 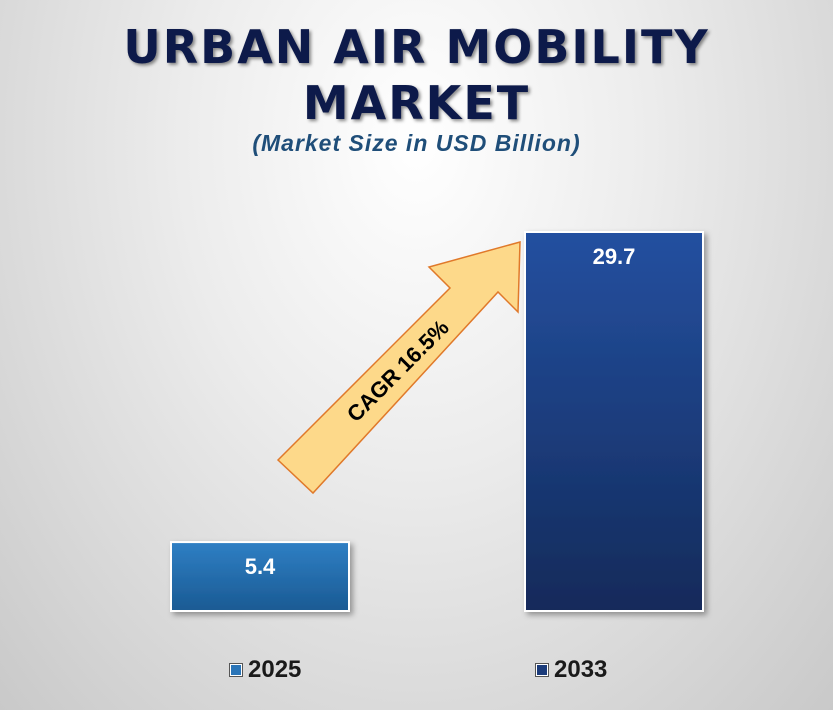 I want to click on data-label-2025: 5.4, so click(x=260, y=566).